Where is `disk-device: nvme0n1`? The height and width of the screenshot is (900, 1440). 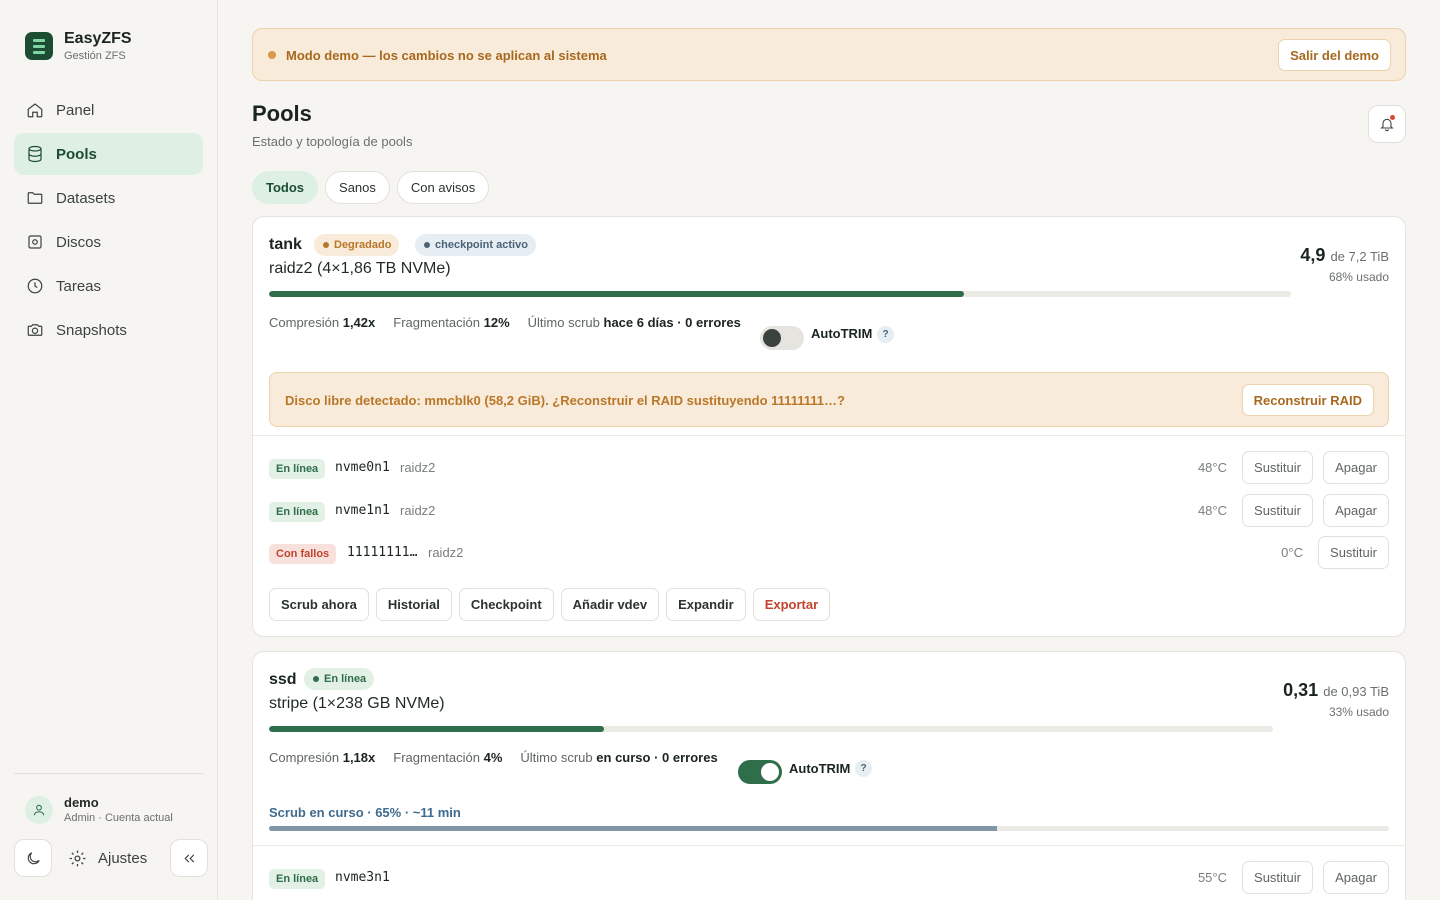 disk-device: nvme0n1 is located at coordinates (362, 467).